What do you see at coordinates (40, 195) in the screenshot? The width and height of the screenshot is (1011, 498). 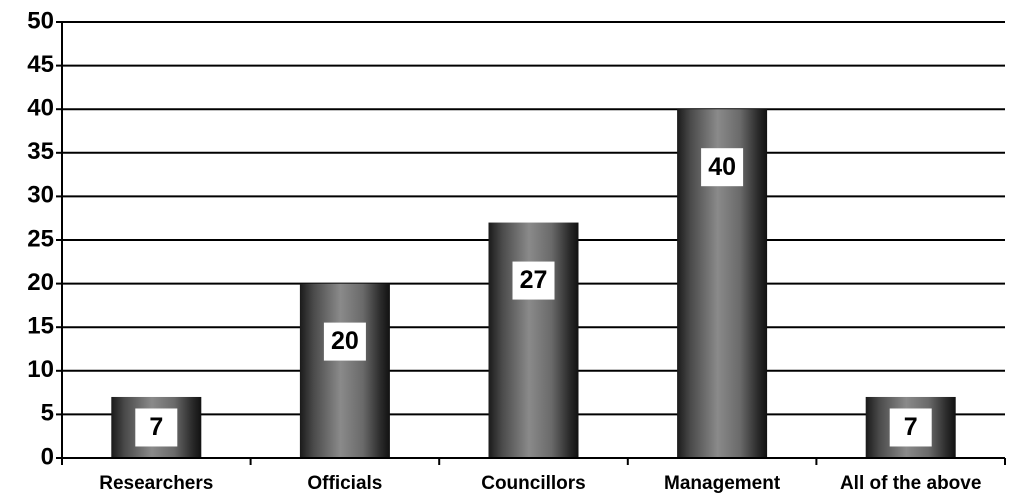 I see `y-tick-label: 30` at bounding box center [40, 195].